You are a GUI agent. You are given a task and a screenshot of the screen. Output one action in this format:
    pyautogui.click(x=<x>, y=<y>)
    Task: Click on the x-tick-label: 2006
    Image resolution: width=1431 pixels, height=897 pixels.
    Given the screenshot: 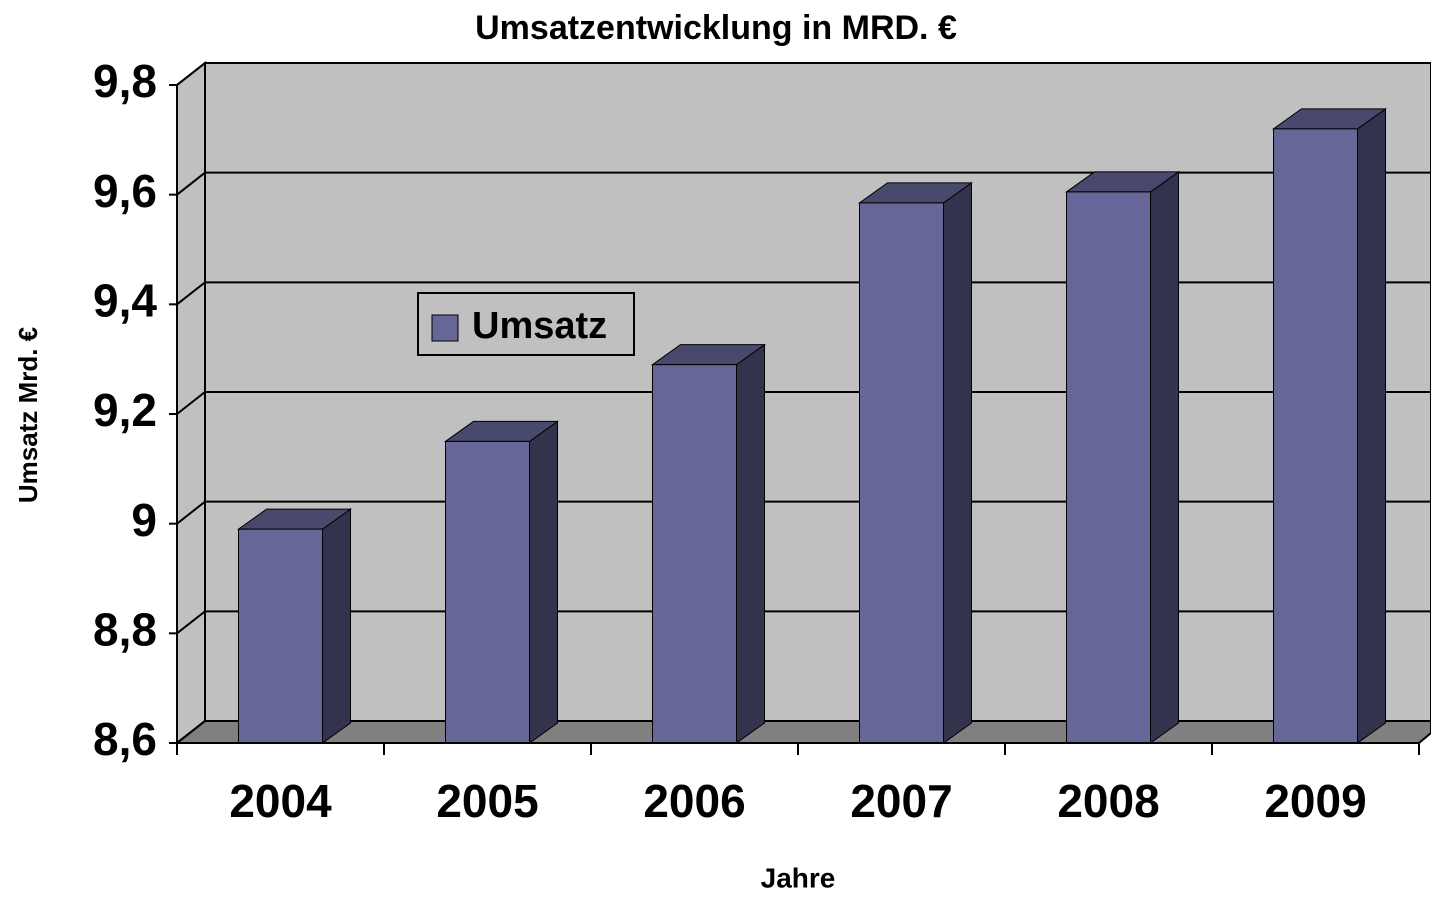 What is the action you would take?
    pyautogui.click(x=694, y=801)
    